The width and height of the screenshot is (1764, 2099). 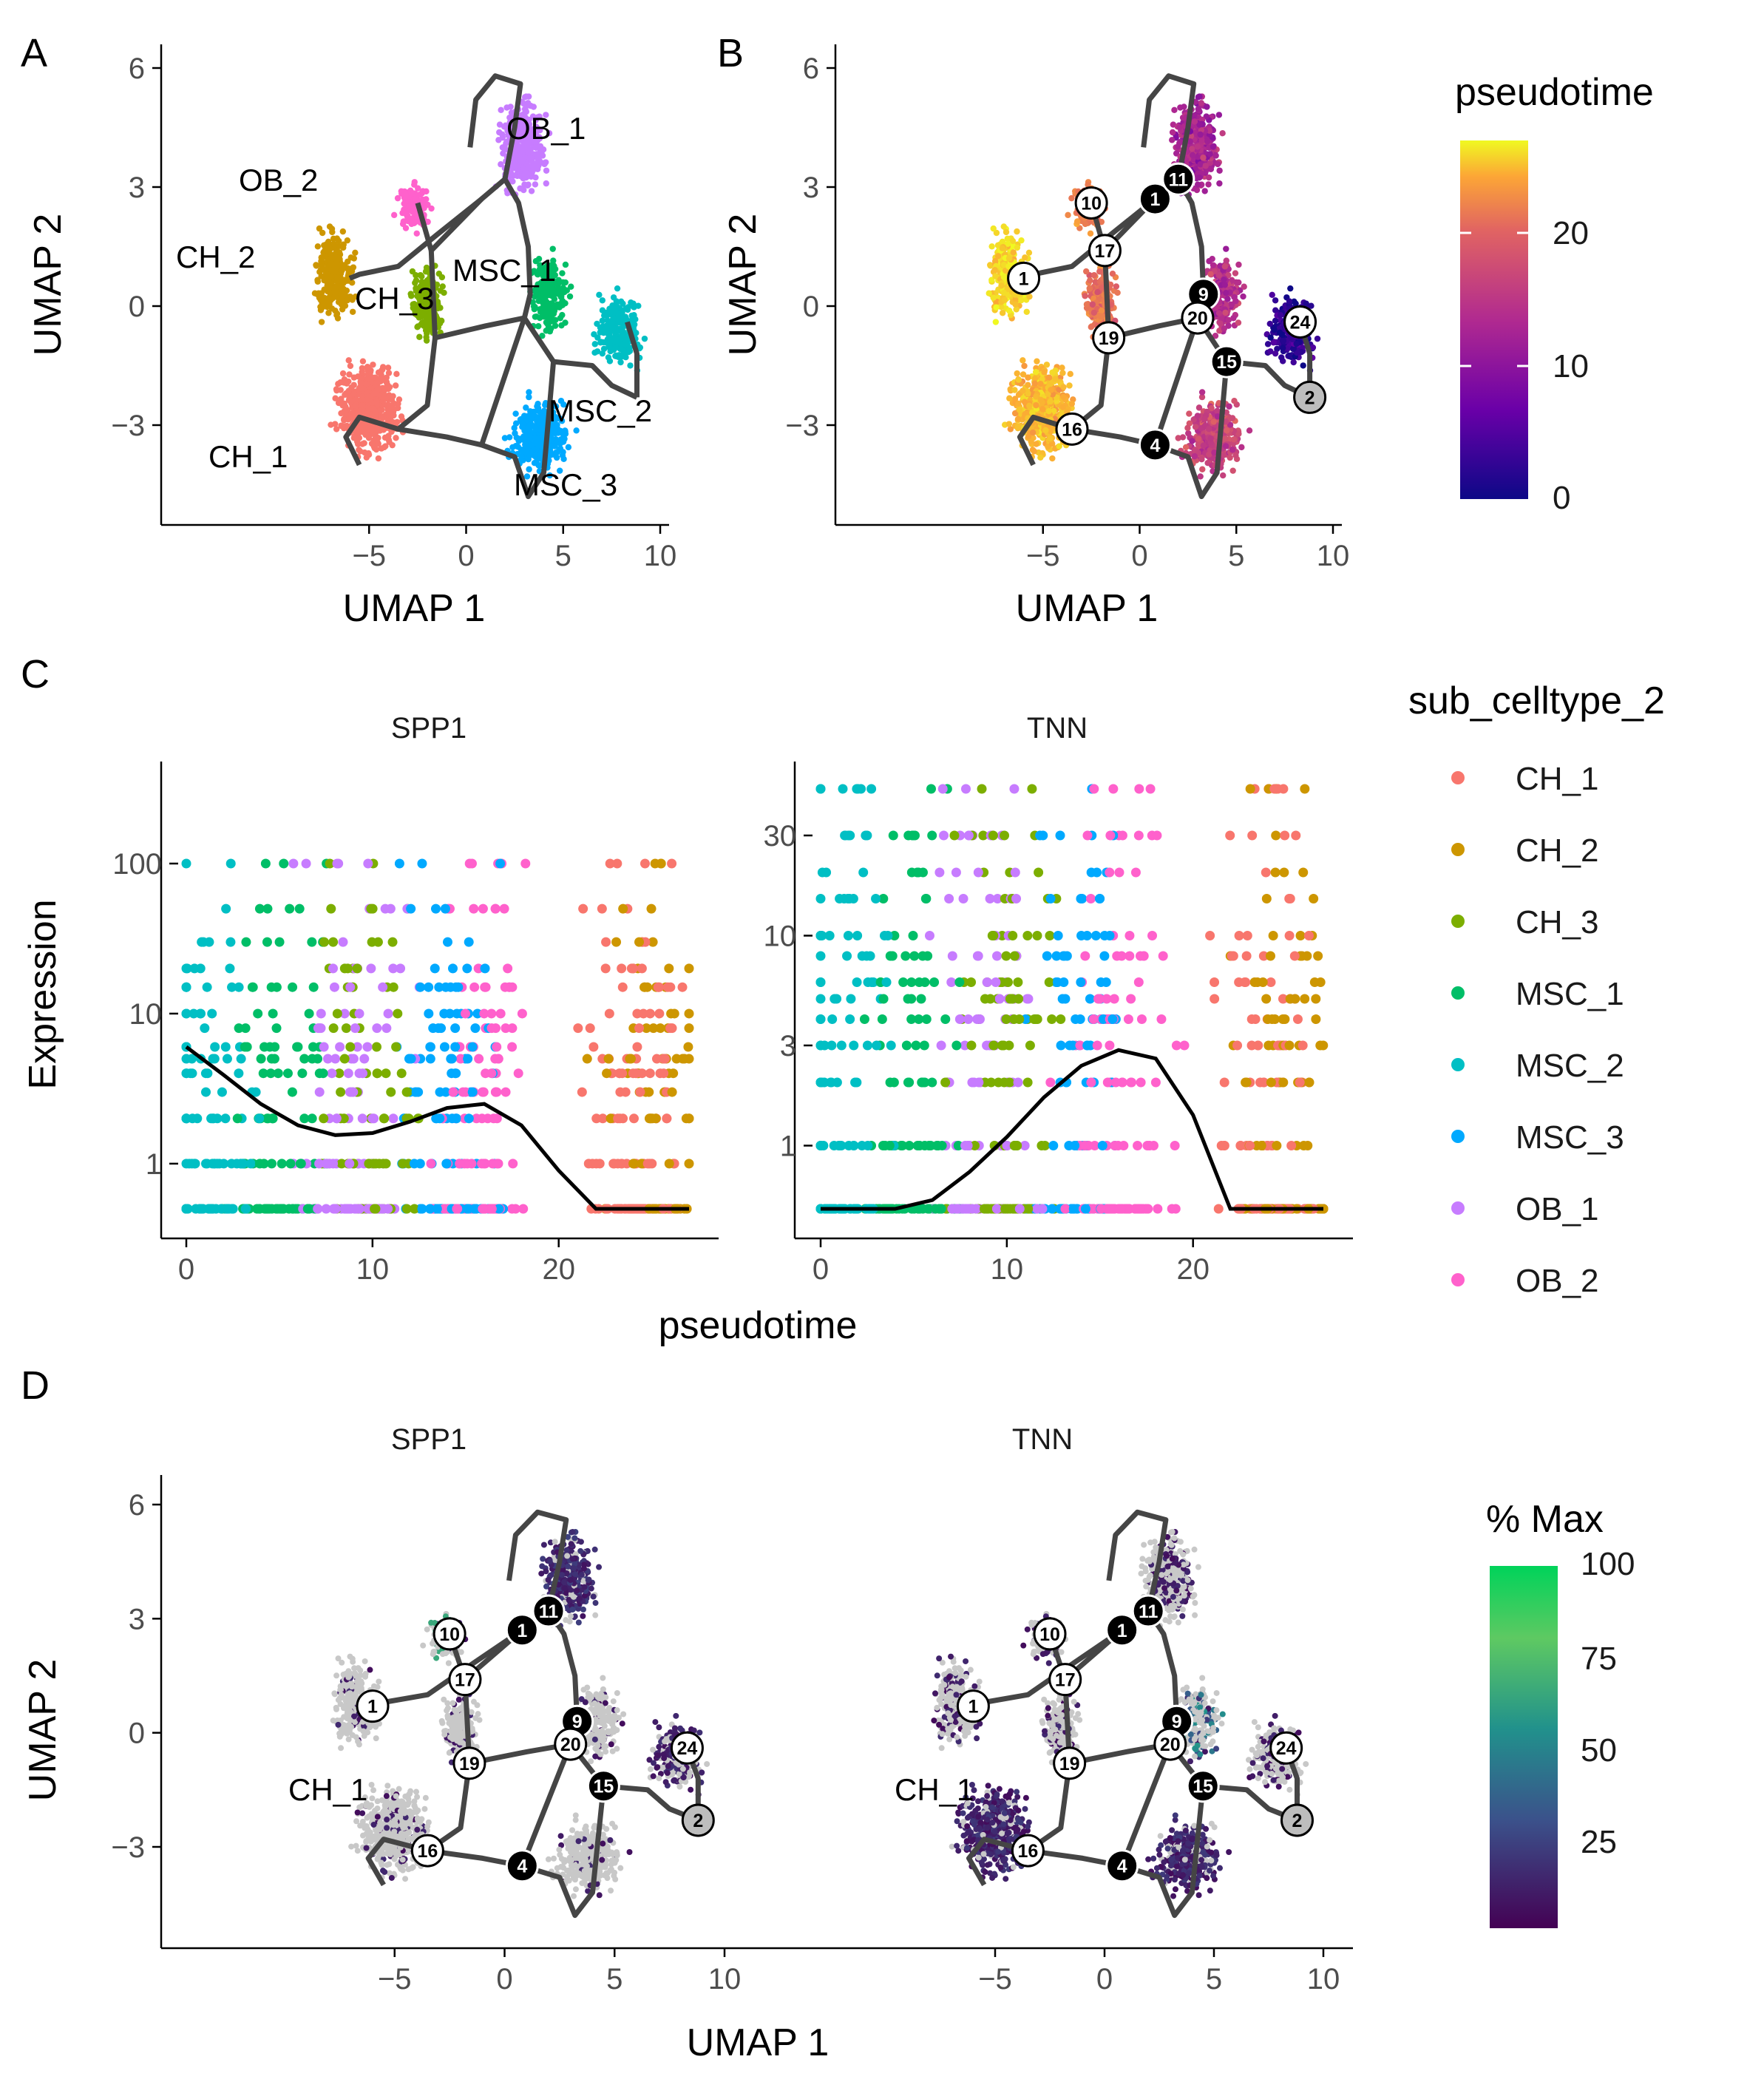 I want to click on x-tick-label: −5, so click(x=369, y=556).